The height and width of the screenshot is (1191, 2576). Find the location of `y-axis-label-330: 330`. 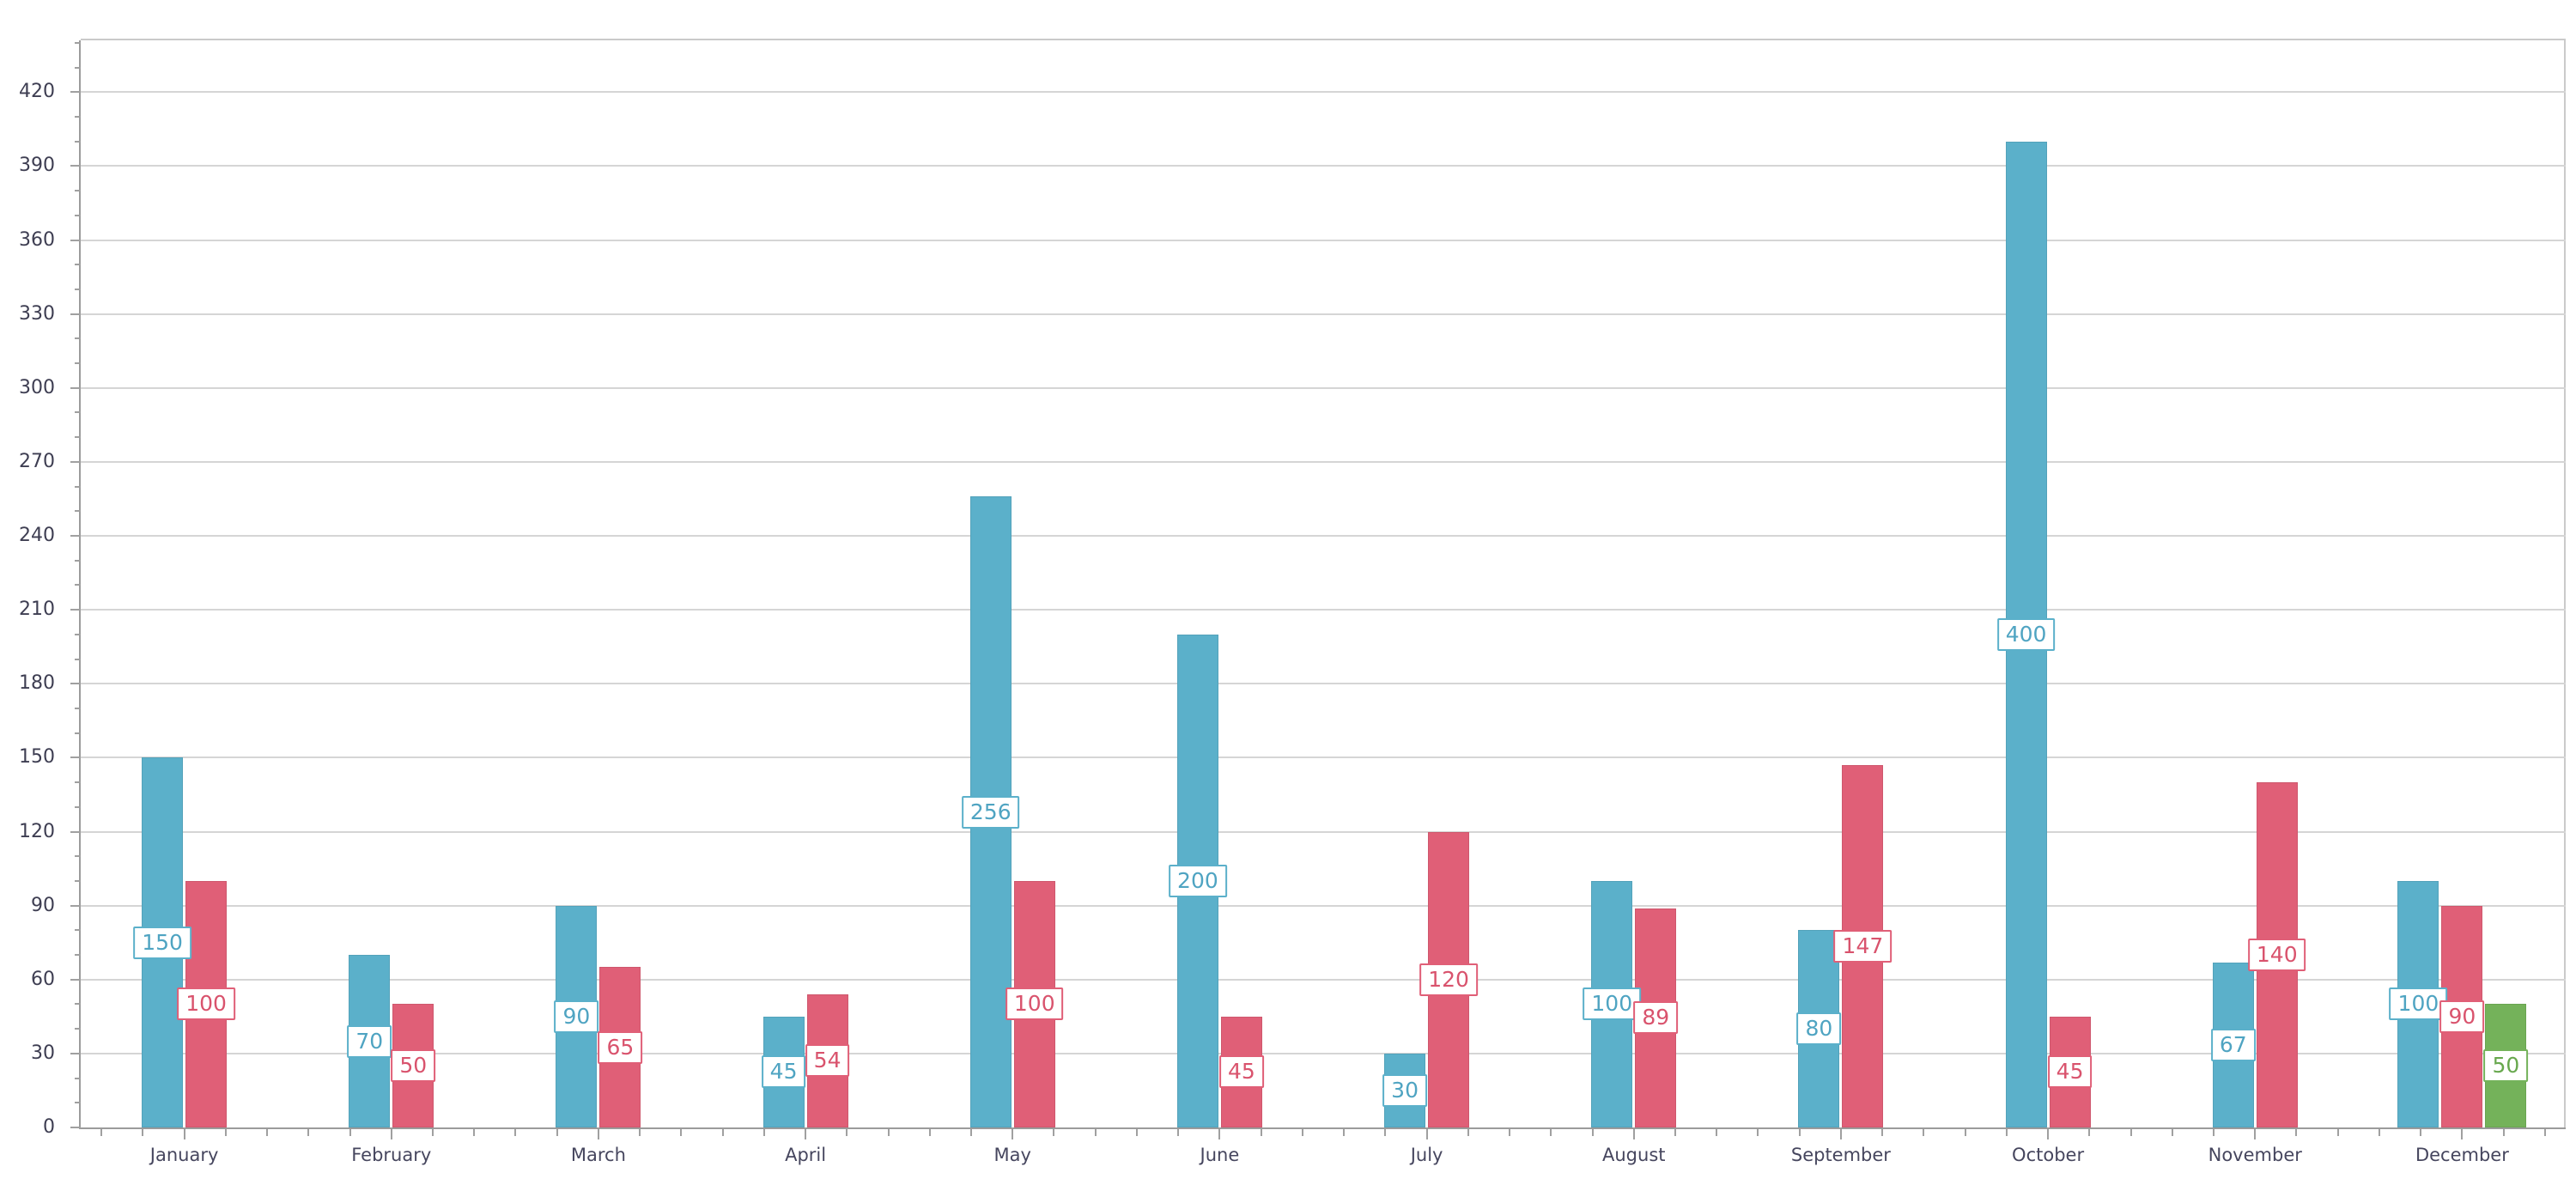

y-axis-label-330: 330 is located at coordinates (37, 313).